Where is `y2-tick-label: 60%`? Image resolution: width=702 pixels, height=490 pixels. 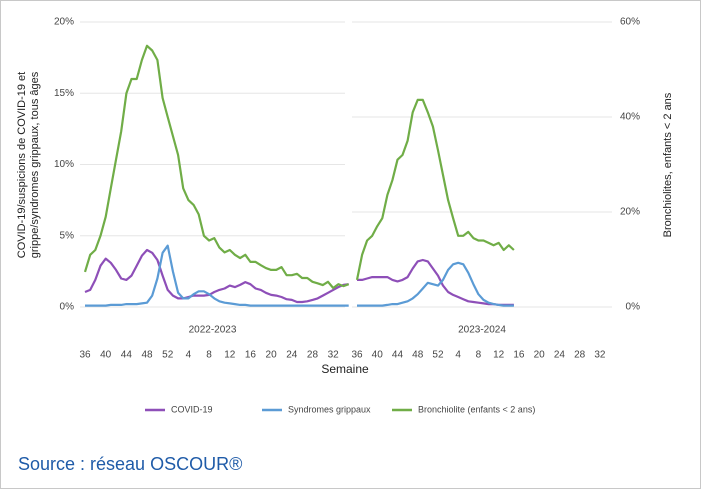 y2-tick-label: 60% is located at coordinates (630, 22).